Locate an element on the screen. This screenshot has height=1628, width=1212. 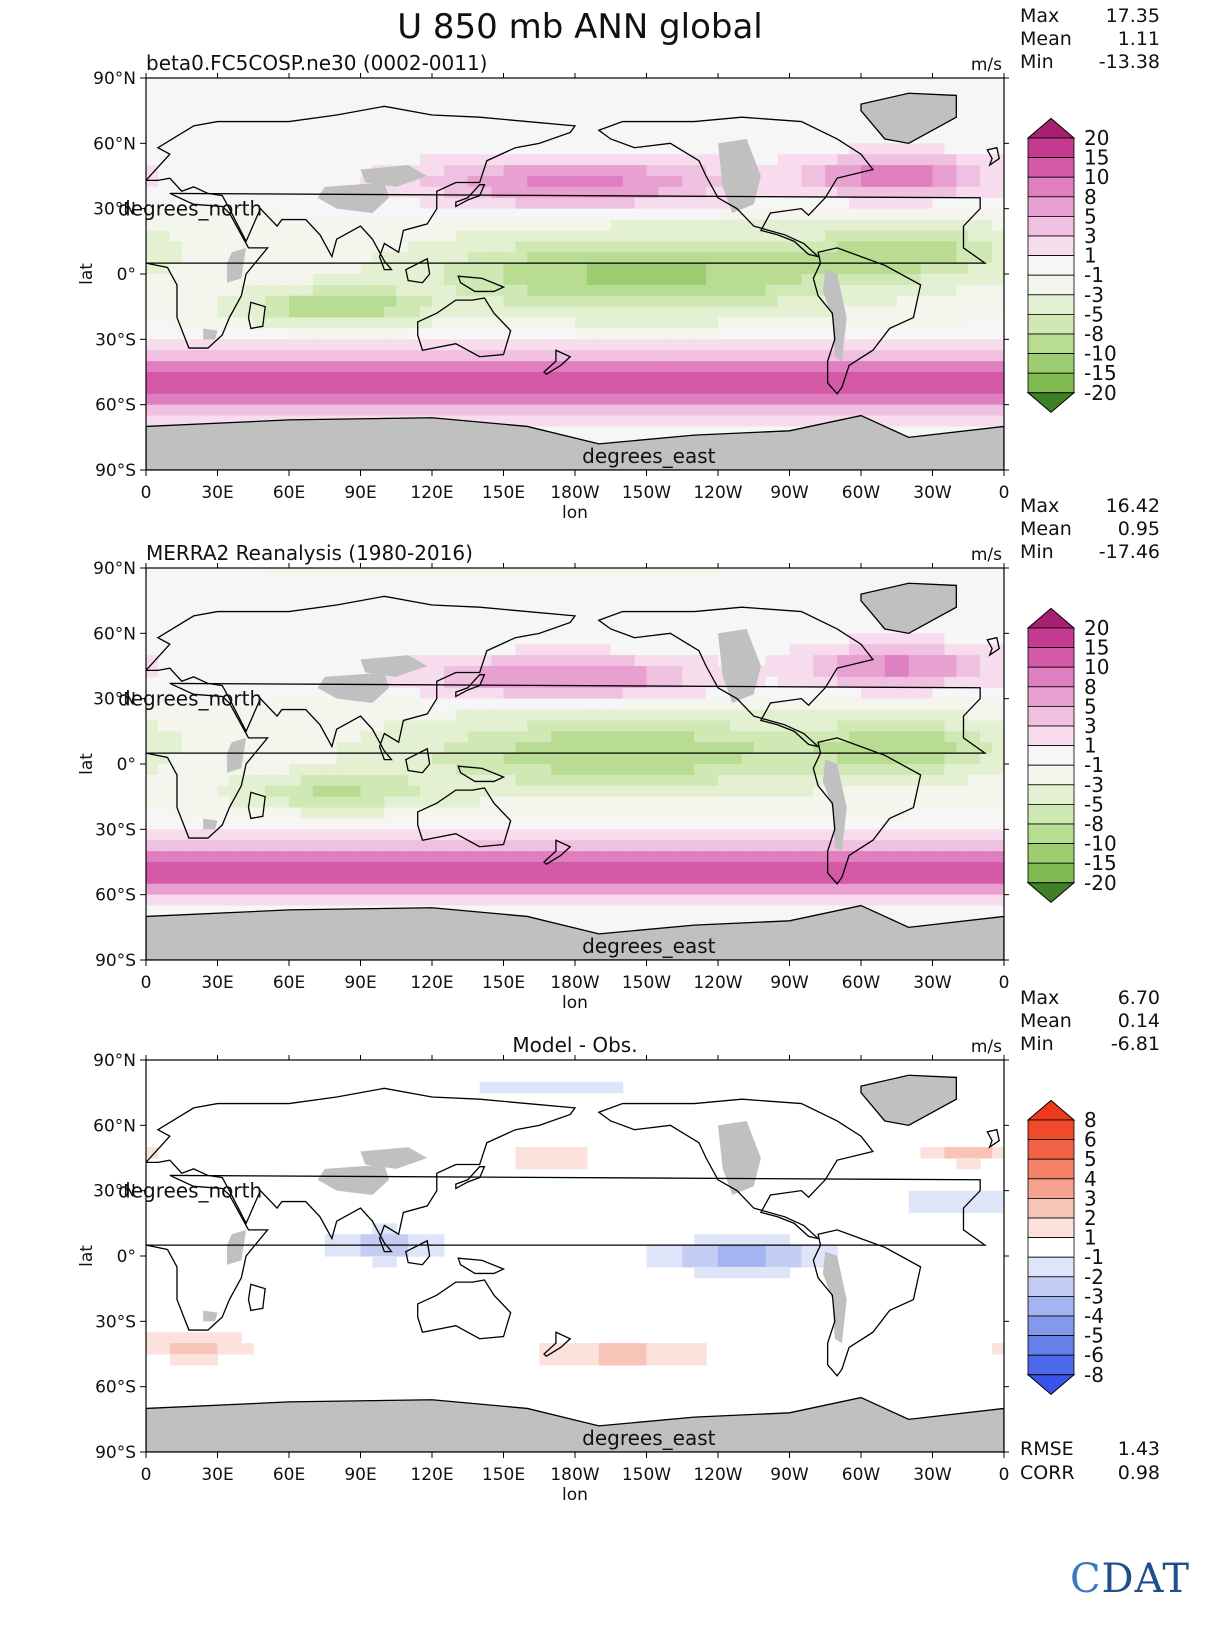
y-tick-label: 90°N is located at coordinates (114, 79).